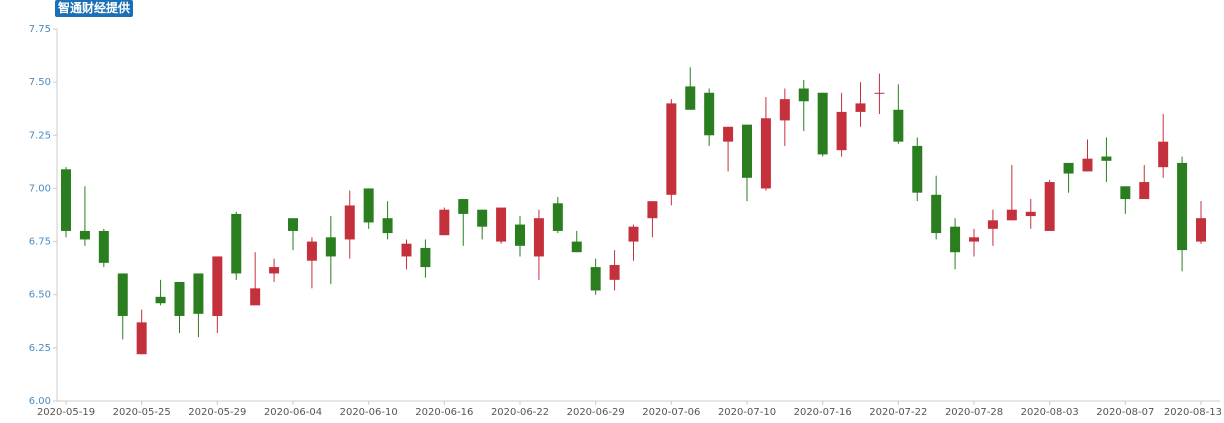 This screenshot has height=423, width=1224. I want to click on x-tick-label: 2020-06-10, so click(369, 412).